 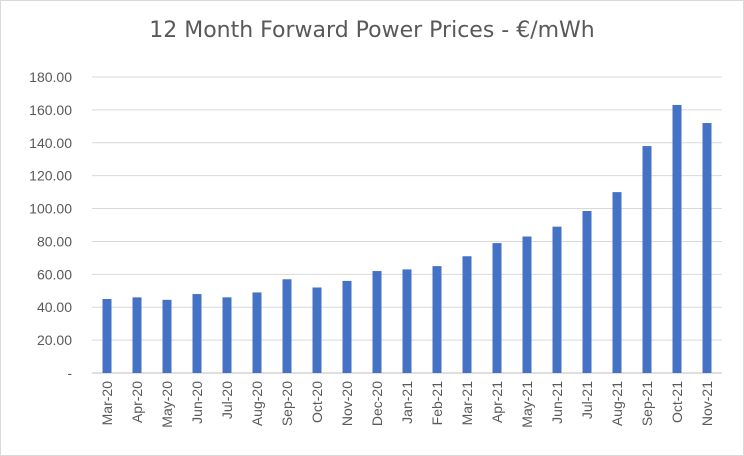 I want to click on x-tick-label: Feb-21, so click(x=437, y=403).